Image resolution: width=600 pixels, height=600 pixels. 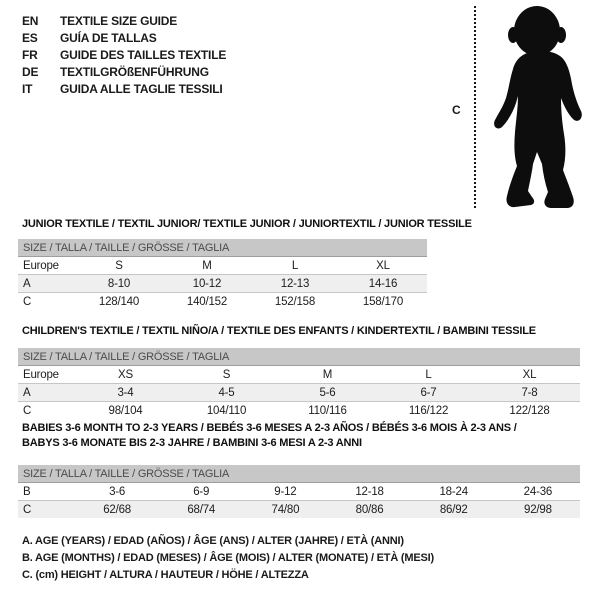 I want to click on age-cell: 4-5, so click(x=226, y=392).